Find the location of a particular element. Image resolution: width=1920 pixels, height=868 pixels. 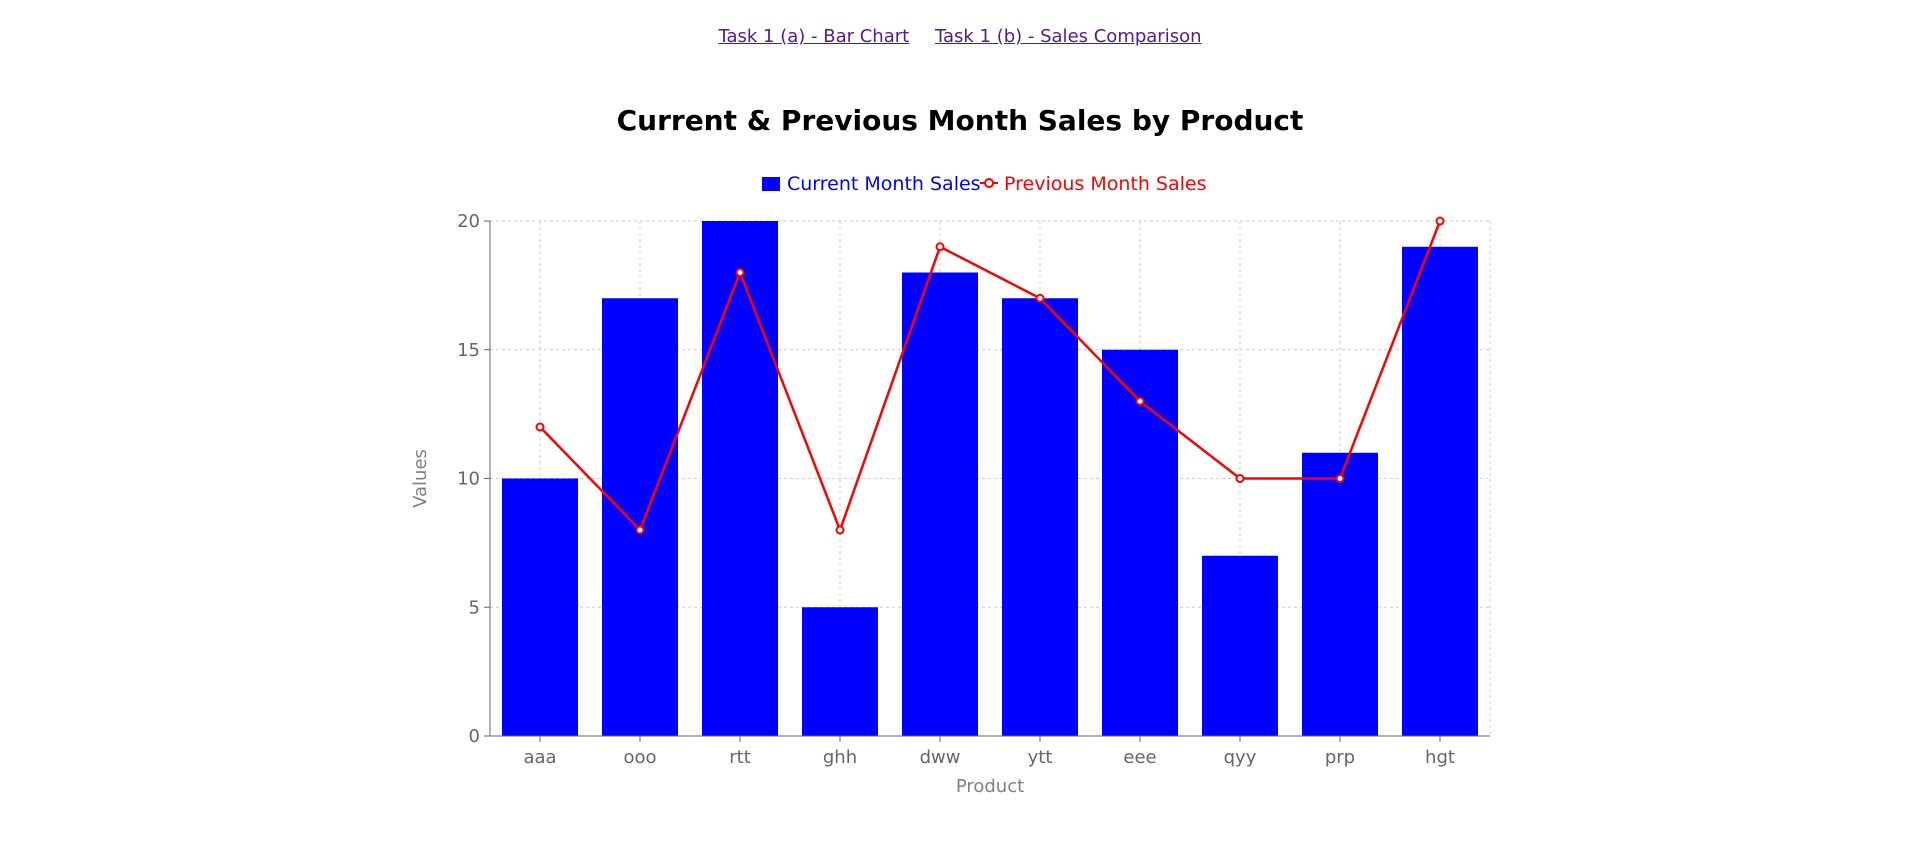

bar-aaa is located at coordinates (540, 607).